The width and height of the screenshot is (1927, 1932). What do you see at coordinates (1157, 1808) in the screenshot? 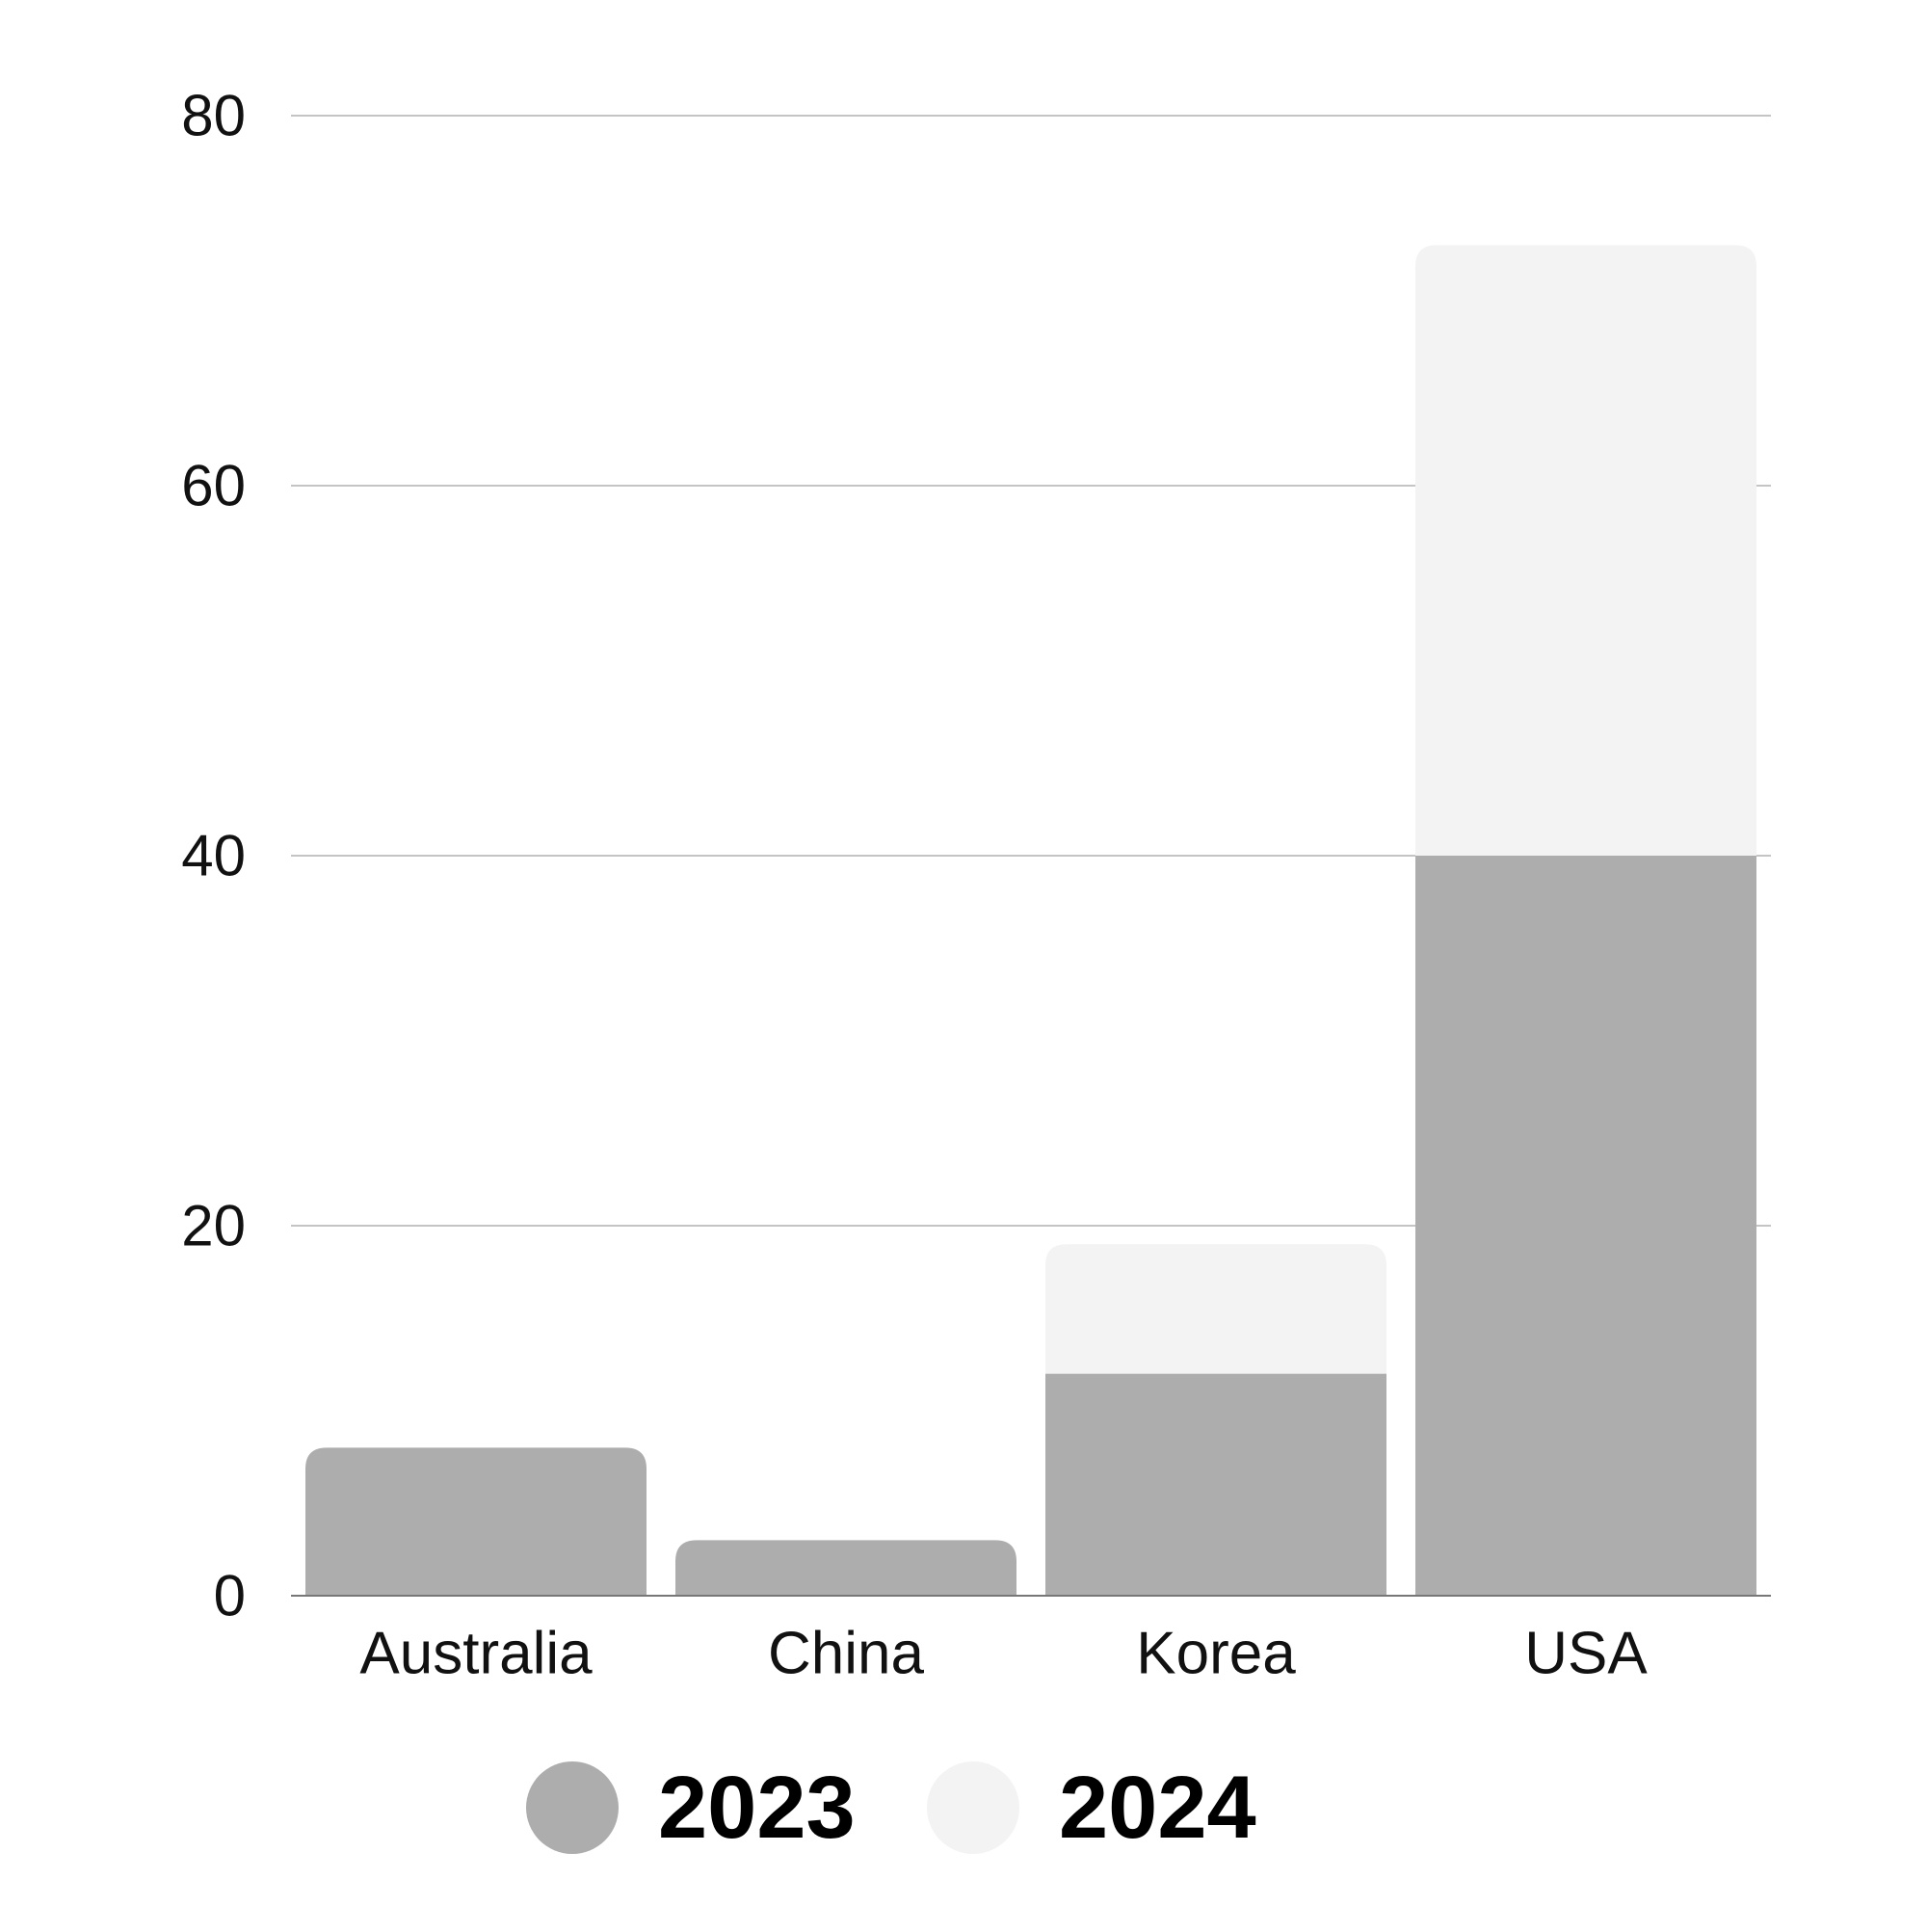
I see `legend-label-2024: 2024` at bounding box center [1157, 1808].